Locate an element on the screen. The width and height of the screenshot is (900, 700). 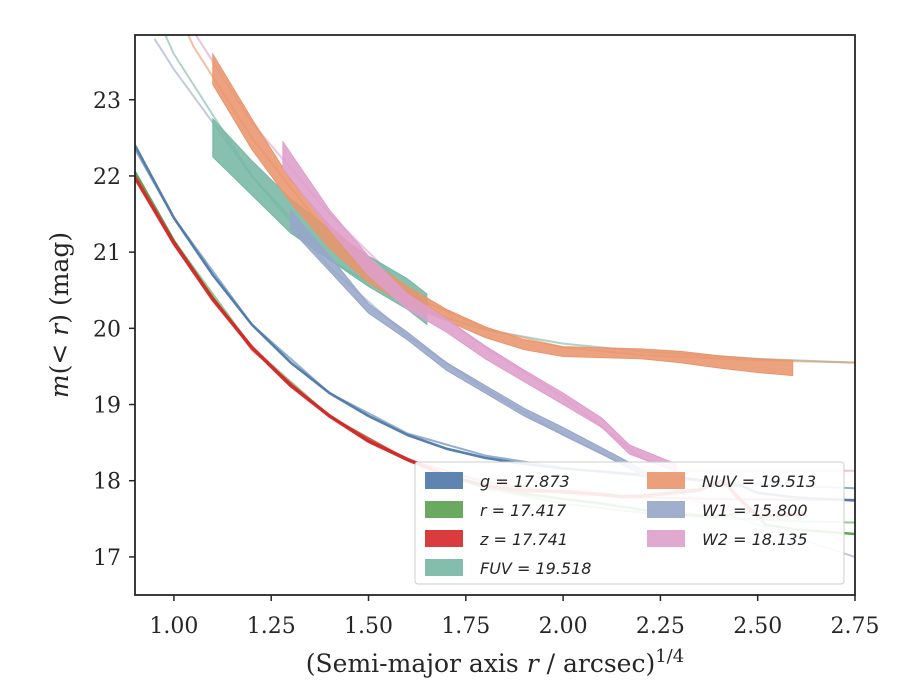
y-tick-label-6: 23 is located at coordinates (107, 101).